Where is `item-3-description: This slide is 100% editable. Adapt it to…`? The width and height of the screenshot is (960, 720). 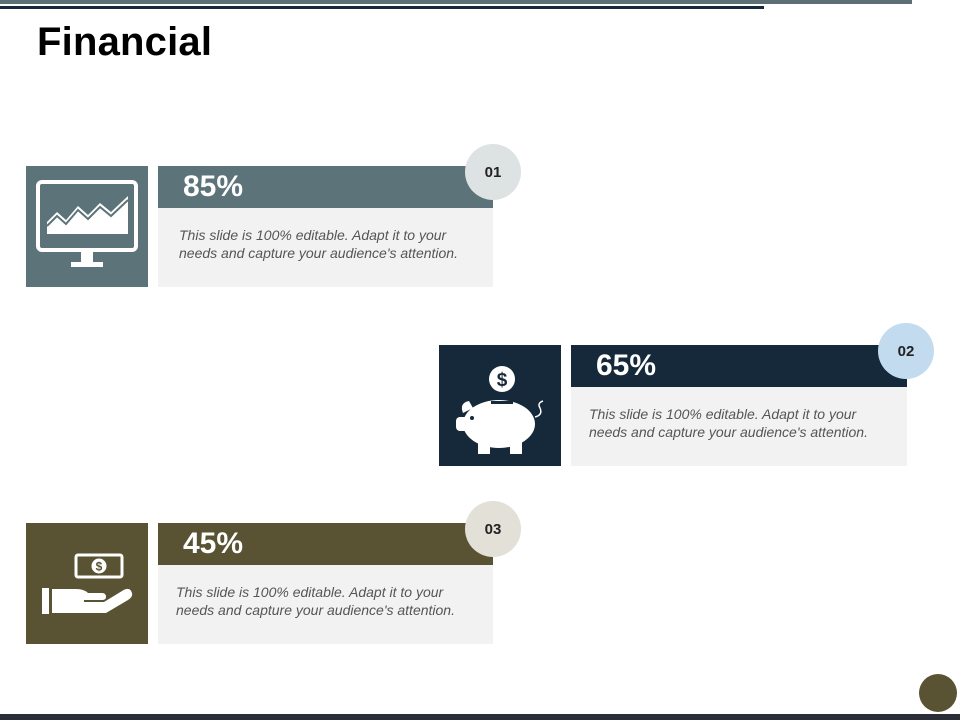 item-3-description: This slide is 100% editable. Adapt it to… is located at coordinates (325, 604).